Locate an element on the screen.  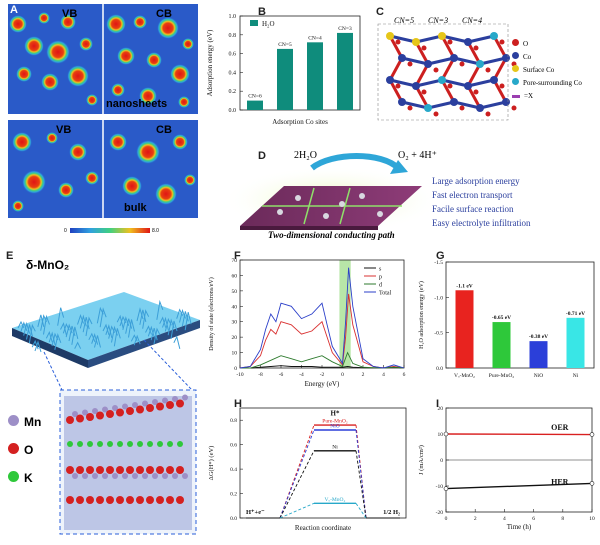
dos-line-total is located at coordinates (322, 318).